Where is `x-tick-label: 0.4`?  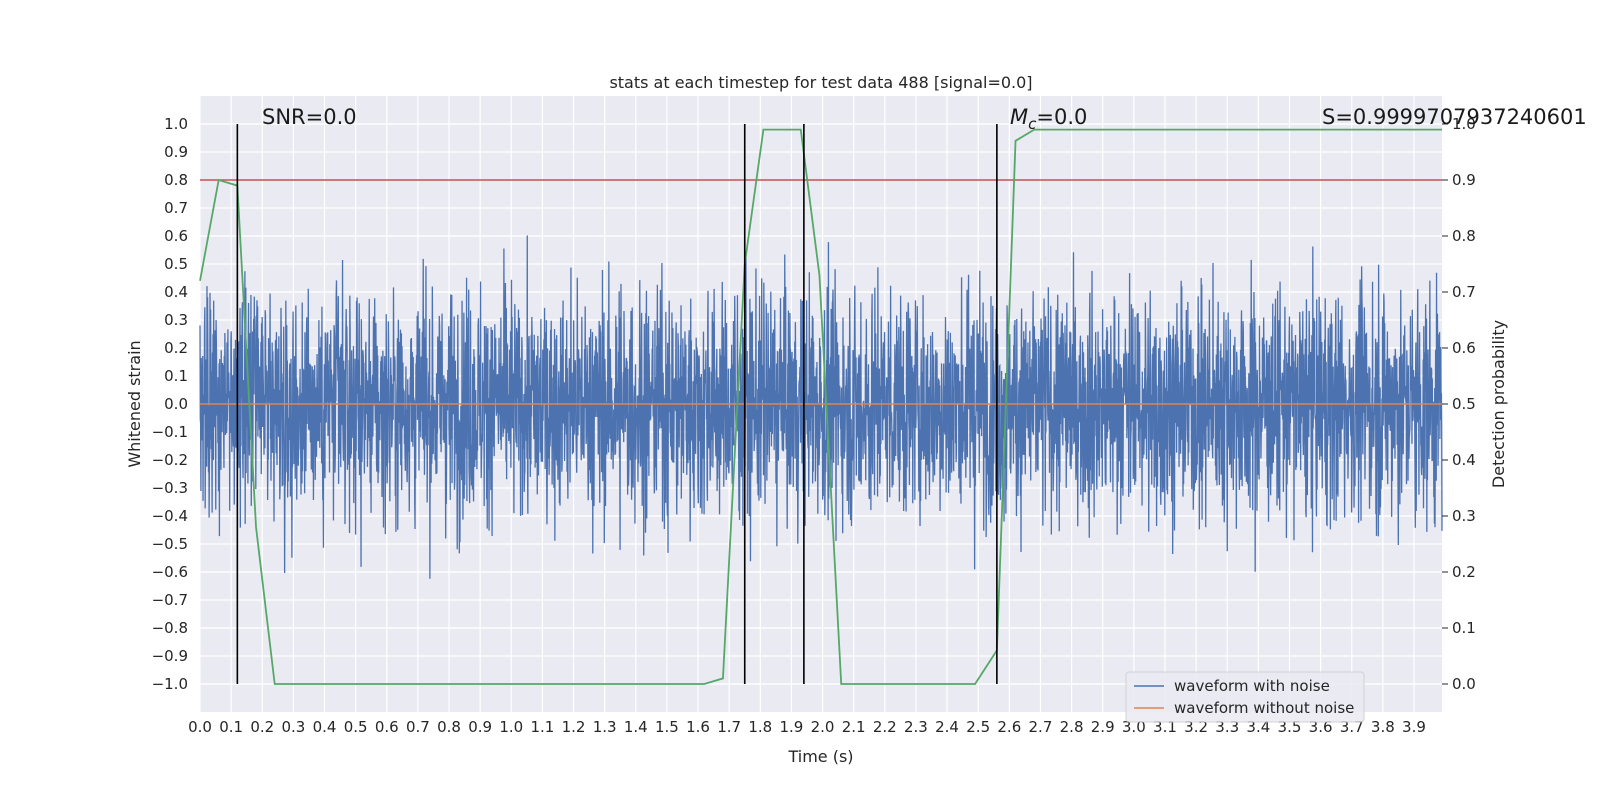
x-tick-label: 0.4 is located at coordinates (325, 727).